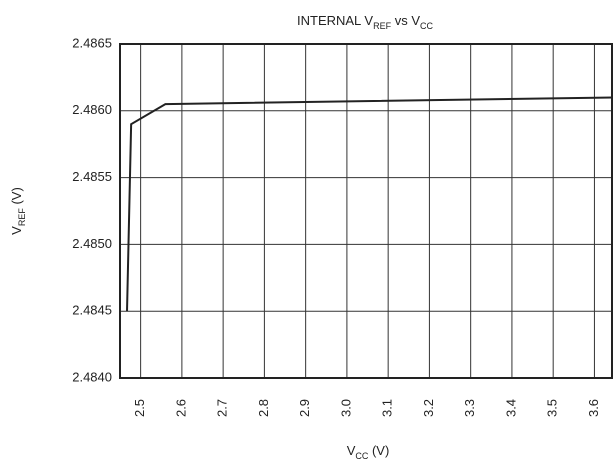 The image size is (613, 467). Describe the element at coordinates (180, 408) in the screenshot. I see `x-tick-label: 2.6` at that location.